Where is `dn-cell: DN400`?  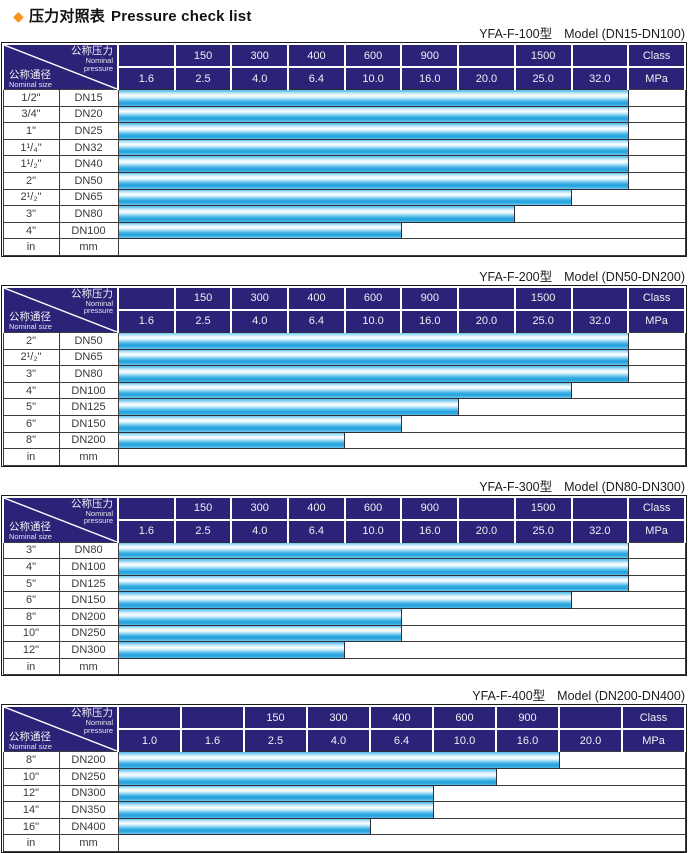 dn-cell: DN400 is located at coordinates (88, 826).